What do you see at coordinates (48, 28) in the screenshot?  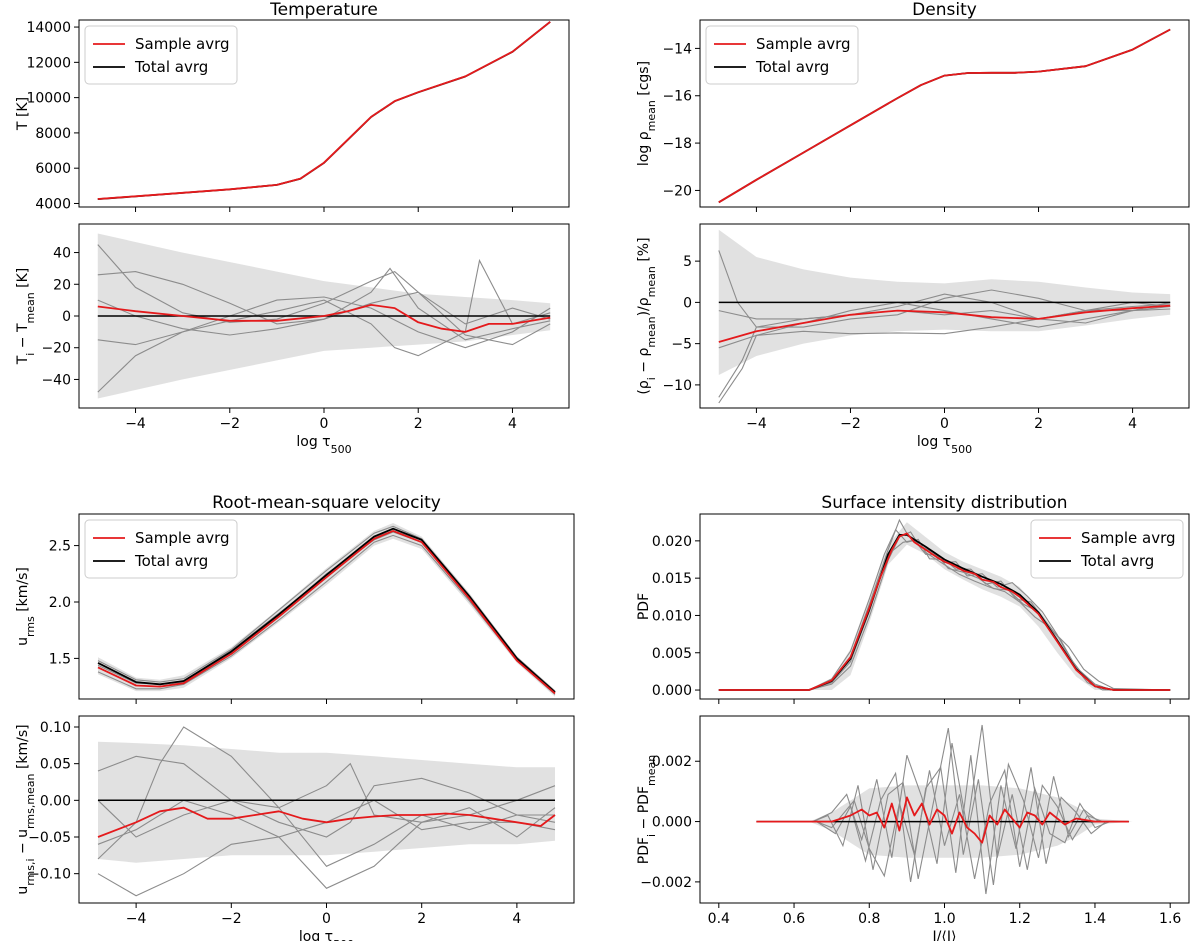 I see `temperature-top-ytick-label: 14000` at bounding box center [48, 28].